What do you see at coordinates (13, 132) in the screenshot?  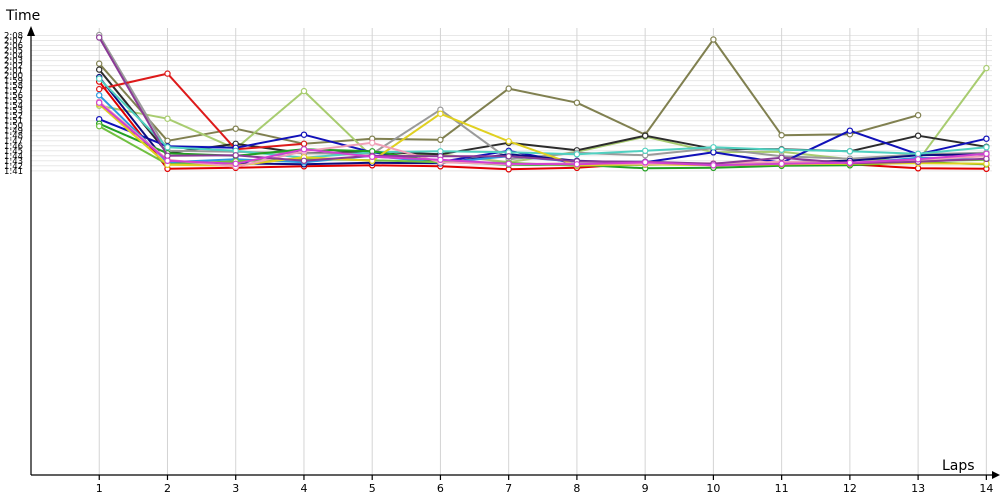 I see `y-tick-label: 1:49` at bounding box center [13, 132].